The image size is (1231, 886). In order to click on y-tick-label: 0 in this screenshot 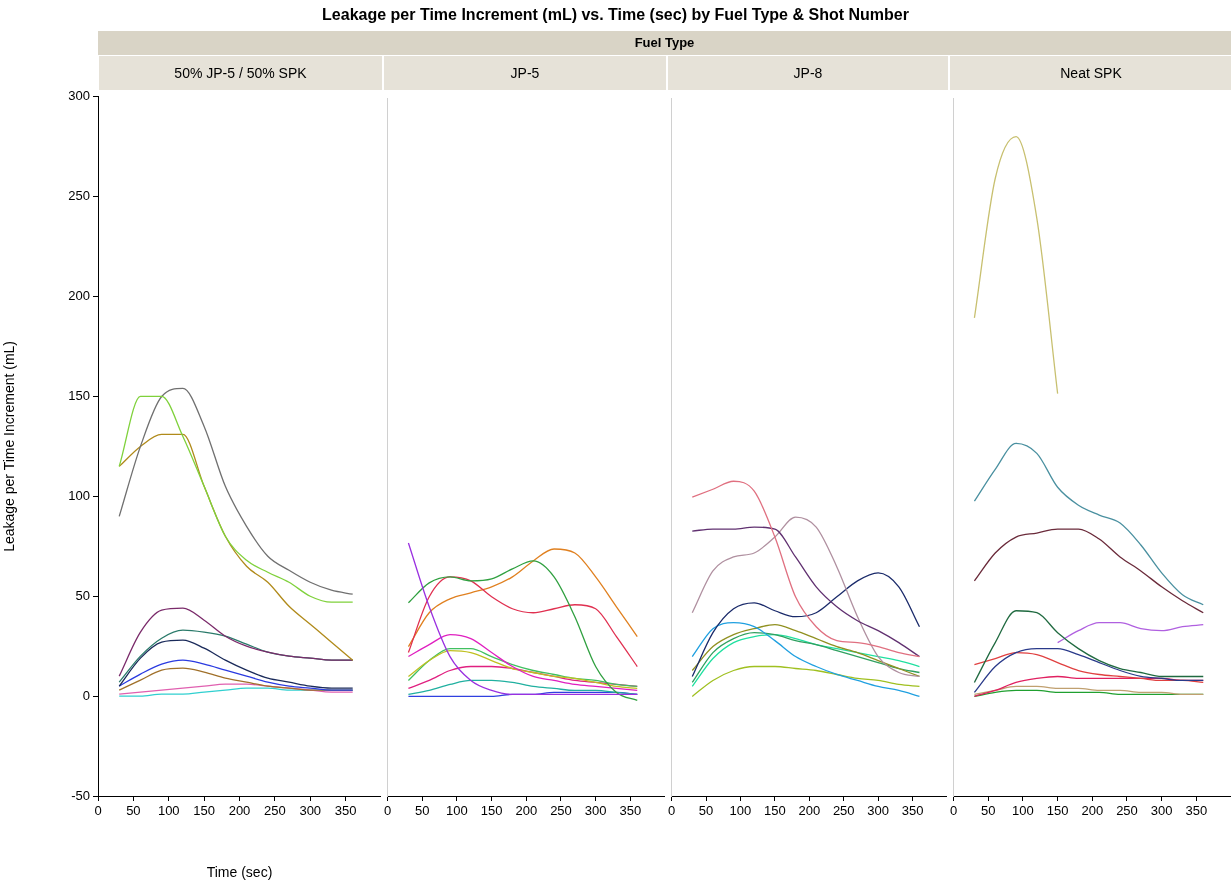, I will do `click(86, 695)`.